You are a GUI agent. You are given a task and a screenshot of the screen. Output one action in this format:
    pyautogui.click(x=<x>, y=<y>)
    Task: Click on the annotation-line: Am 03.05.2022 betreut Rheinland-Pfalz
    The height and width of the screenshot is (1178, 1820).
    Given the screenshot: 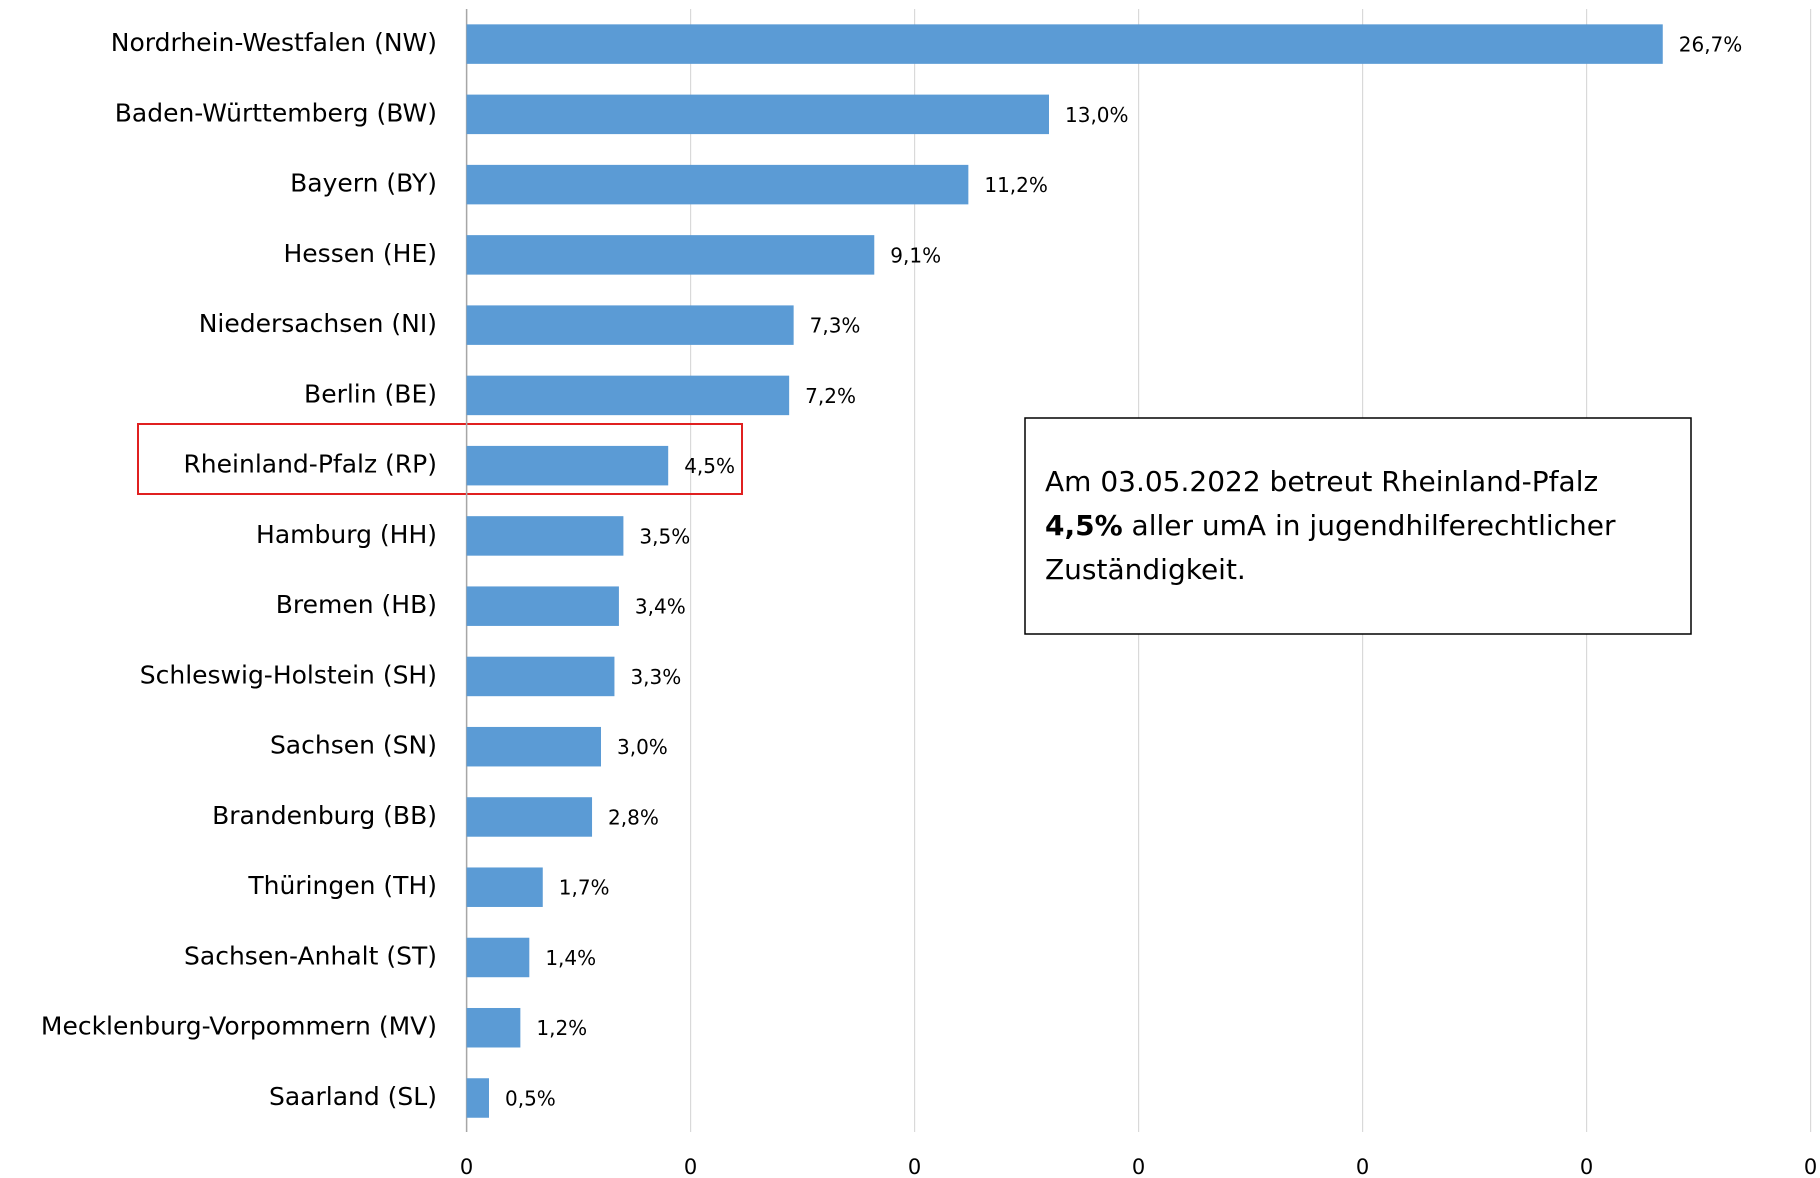 What is the action you would take?
    pyautogui.click(x=1321, y=481)
    